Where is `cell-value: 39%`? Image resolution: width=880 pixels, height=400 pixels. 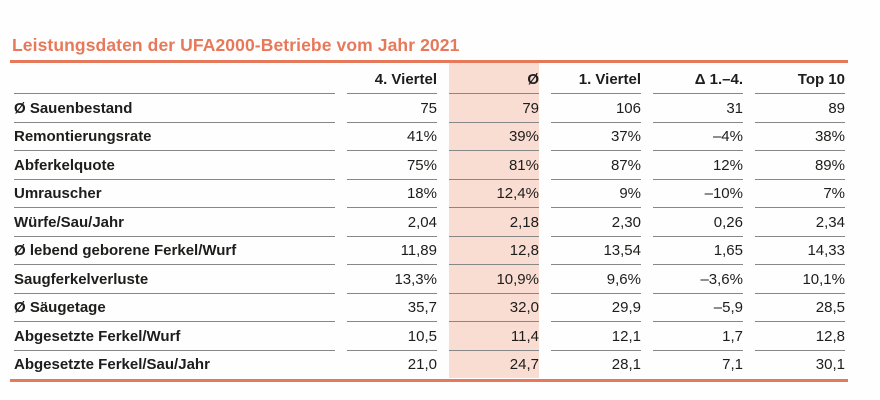
cell-value: 39% is located at coordinates (494, 136).